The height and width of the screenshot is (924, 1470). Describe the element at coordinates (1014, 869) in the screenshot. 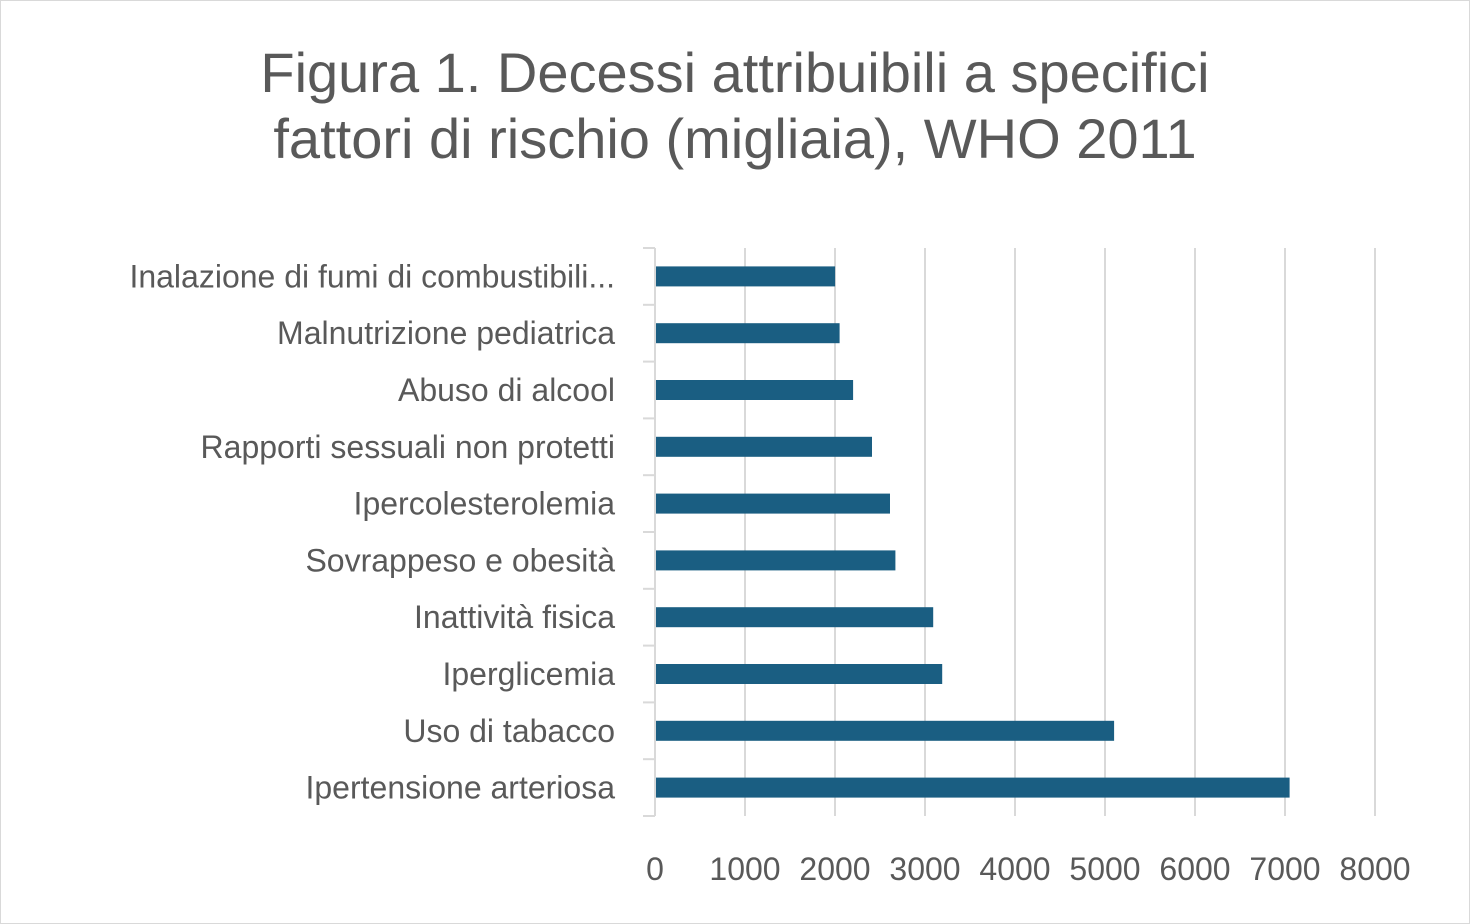

I see `x-tick-label: 4000` at that location.